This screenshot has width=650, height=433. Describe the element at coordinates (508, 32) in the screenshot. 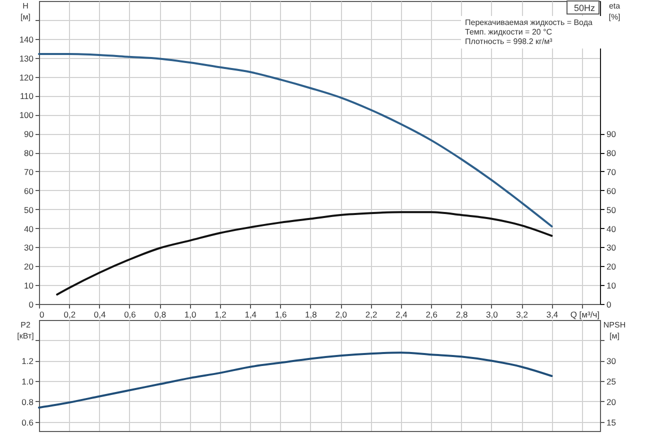

I see `annotation: Темп. жидкости = 20 °C` at that location.